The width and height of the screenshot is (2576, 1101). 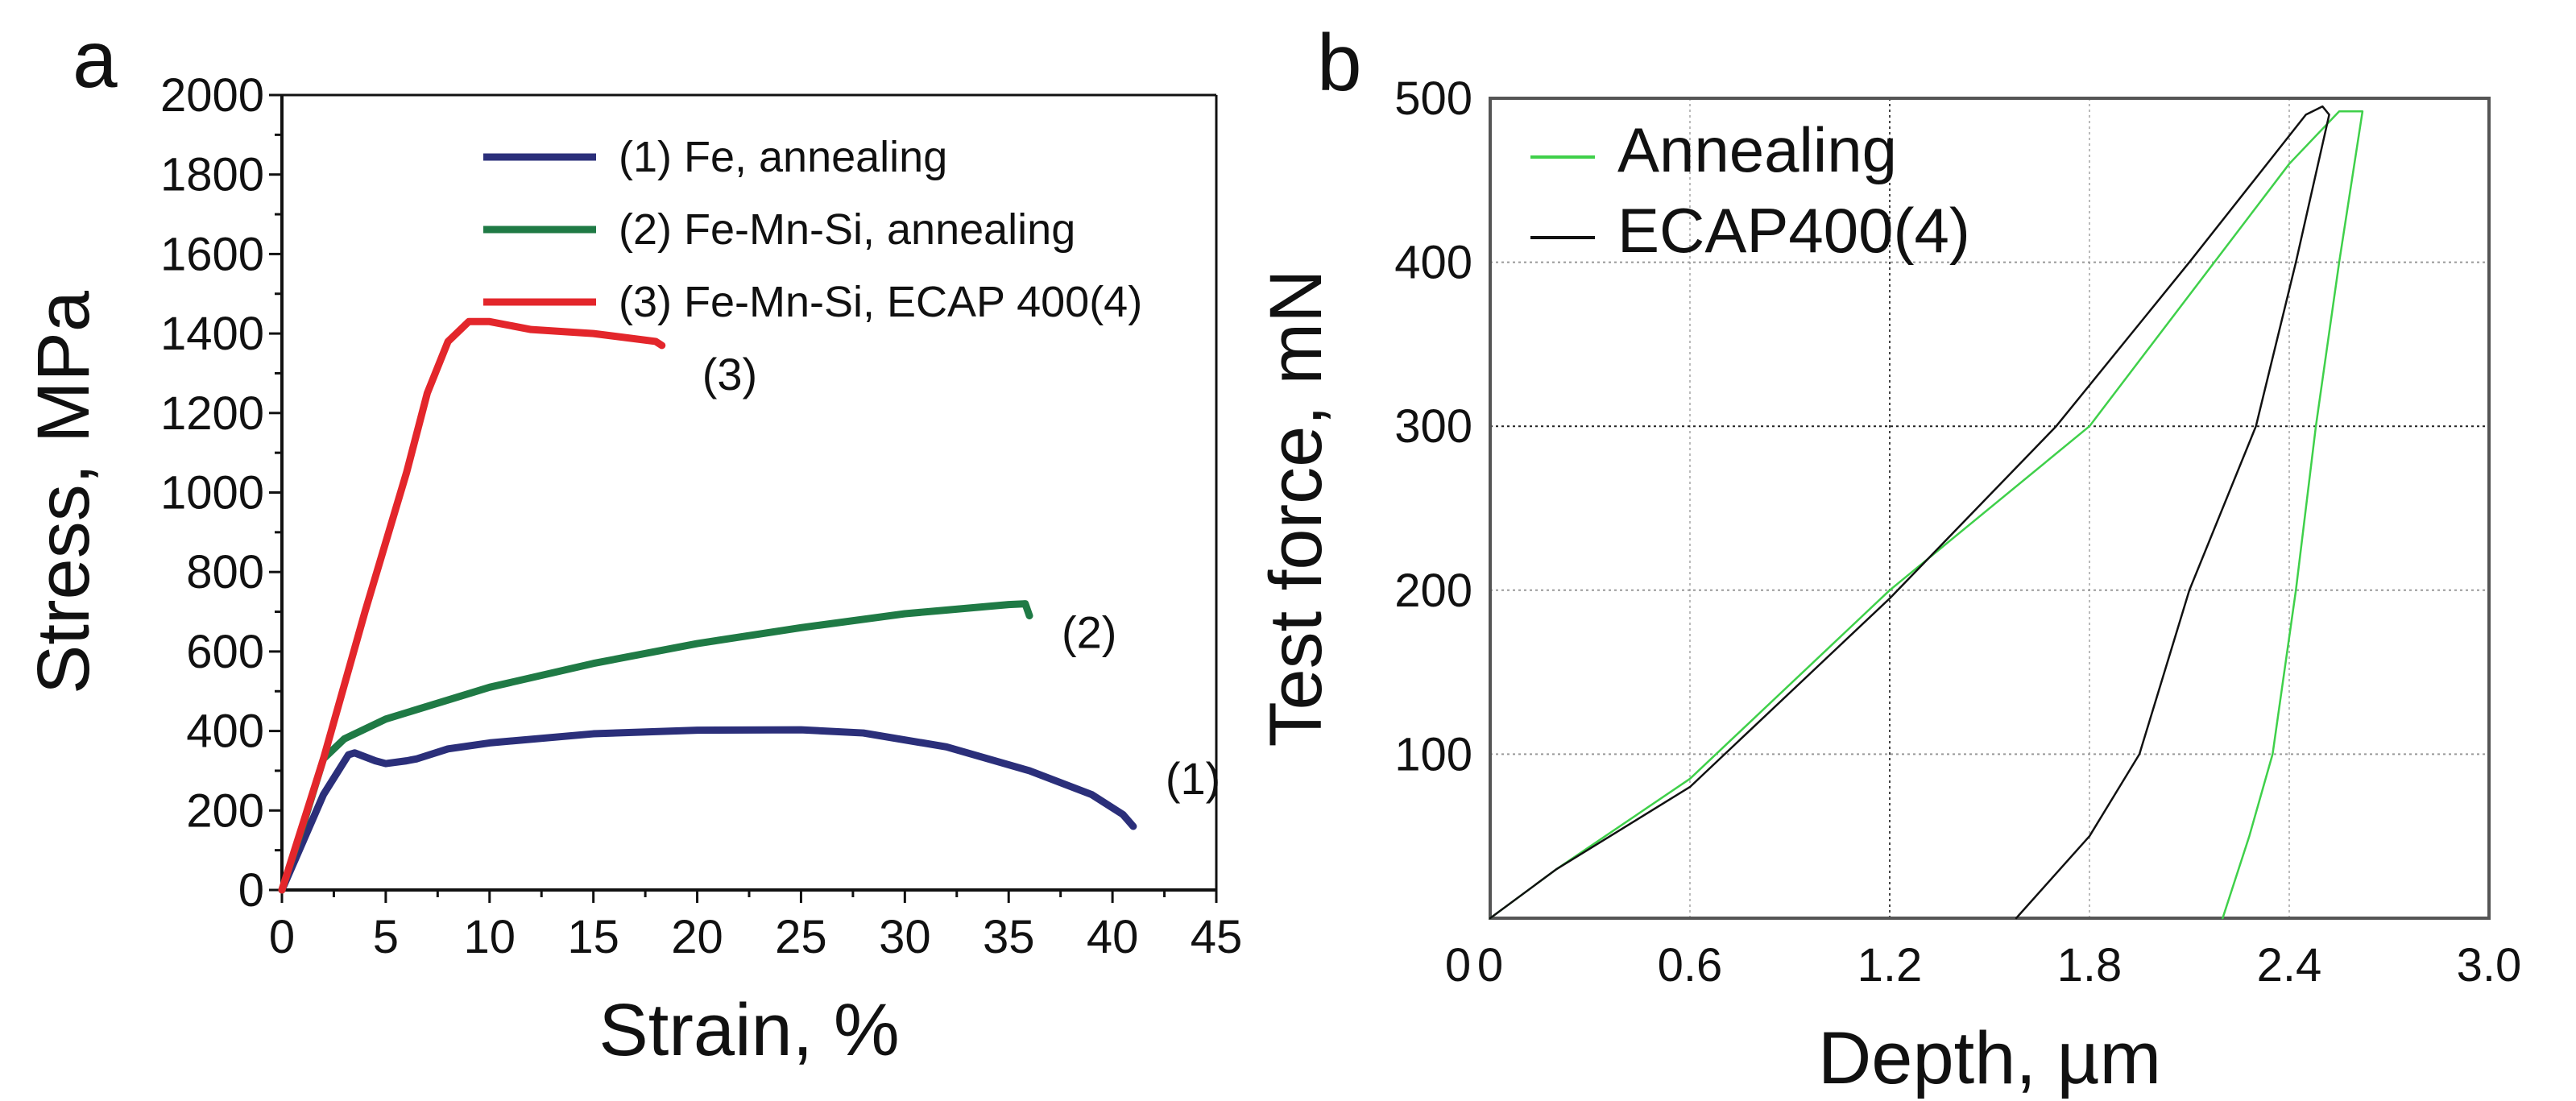 What do you see at coordinates (1217, 937) in the screenshot?
I see `x-tick-label: 45` at bounding box center [1217, 937].